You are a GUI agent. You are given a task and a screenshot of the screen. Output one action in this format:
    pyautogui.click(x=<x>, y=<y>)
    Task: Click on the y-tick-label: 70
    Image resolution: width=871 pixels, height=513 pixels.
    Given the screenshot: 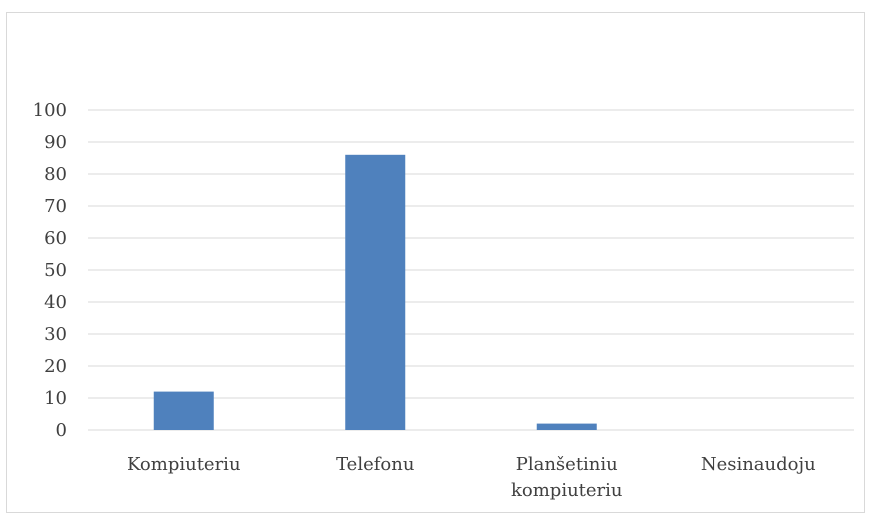 What is the action you would take?
    pyautogui.click(x=55, y=206)
    